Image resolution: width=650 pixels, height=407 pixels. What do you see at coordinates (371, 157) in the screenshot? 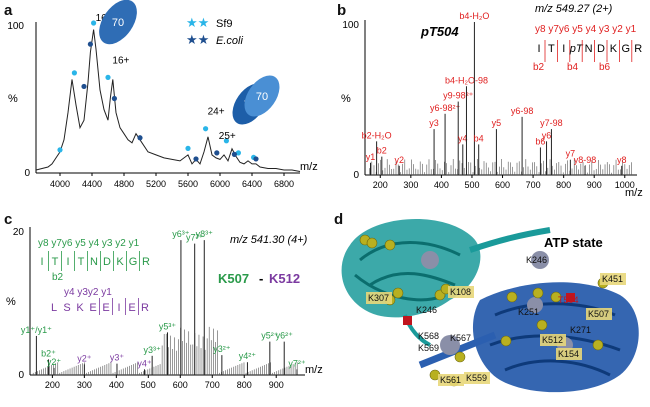
I see `b-peak-label: y1` at bounding box center [371, 157].